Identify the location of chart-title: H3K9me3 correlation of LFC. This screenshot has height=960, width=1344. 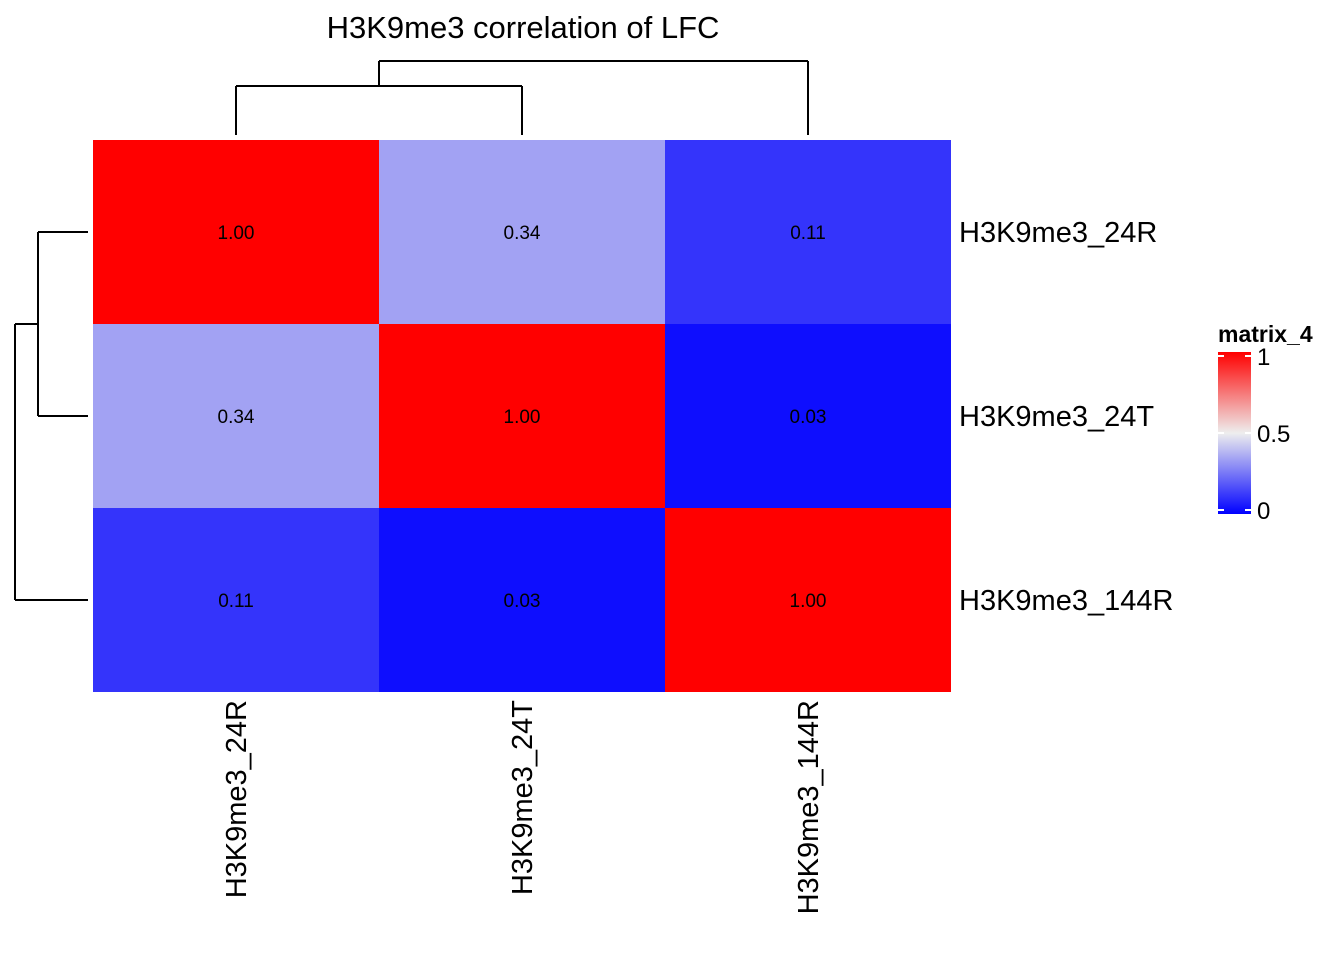
(523, 27).